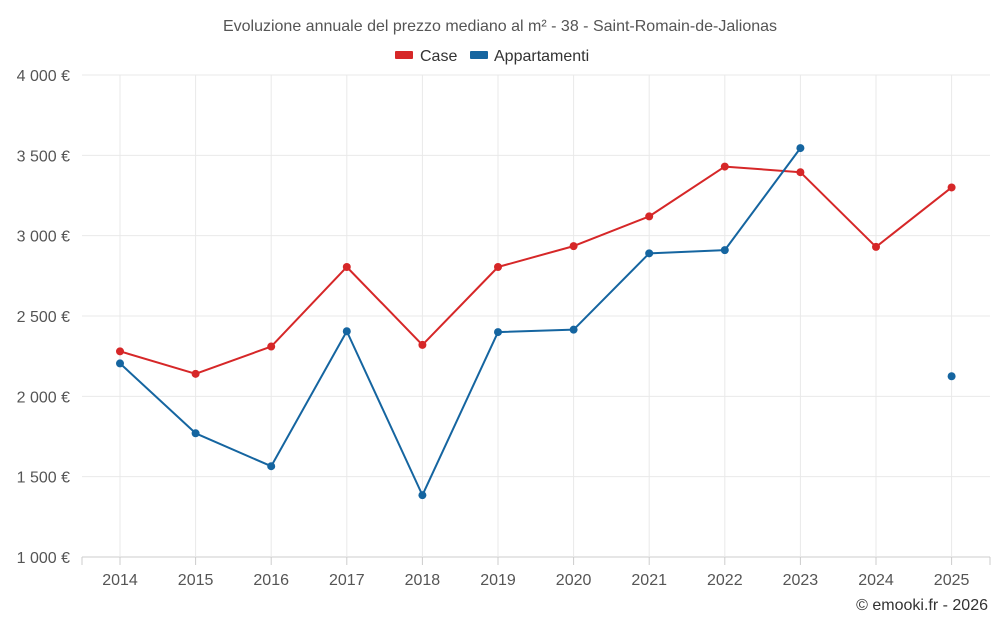 Image resolution: width=1000 pixels, height=625 pixels. I want to click on x-tick-label: 2024, so click(876, 580).